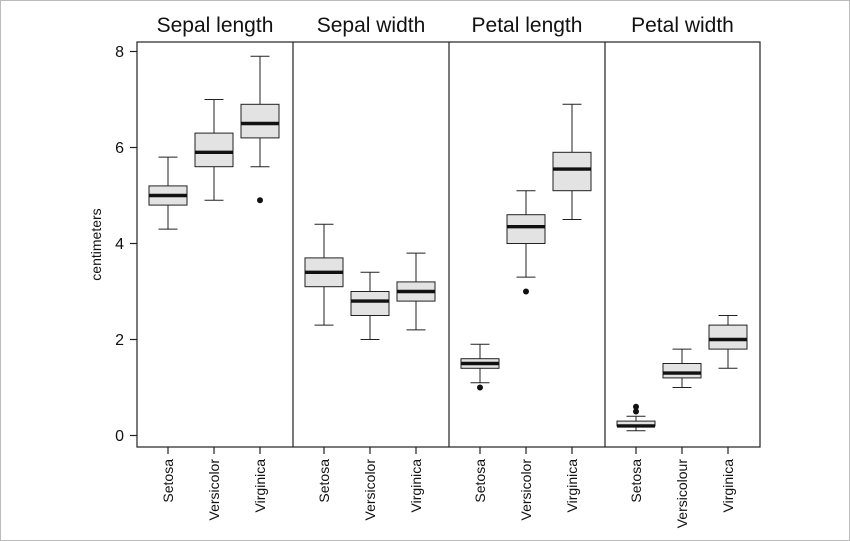 The image size is (850, 541). Describe the element at coordinates (119, 148) in the screenshot. I see `y-tick-label: 6` at that location.